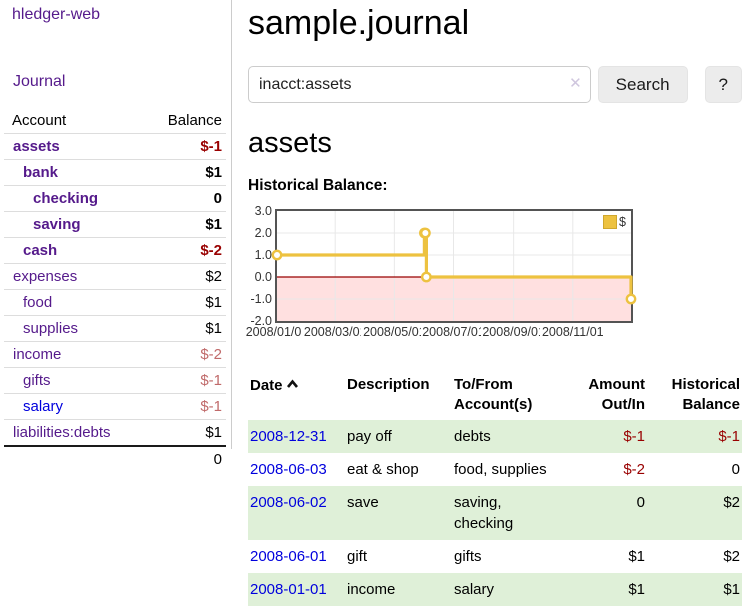  I want to click on transaction-accounts: salary, so click(474, 589).